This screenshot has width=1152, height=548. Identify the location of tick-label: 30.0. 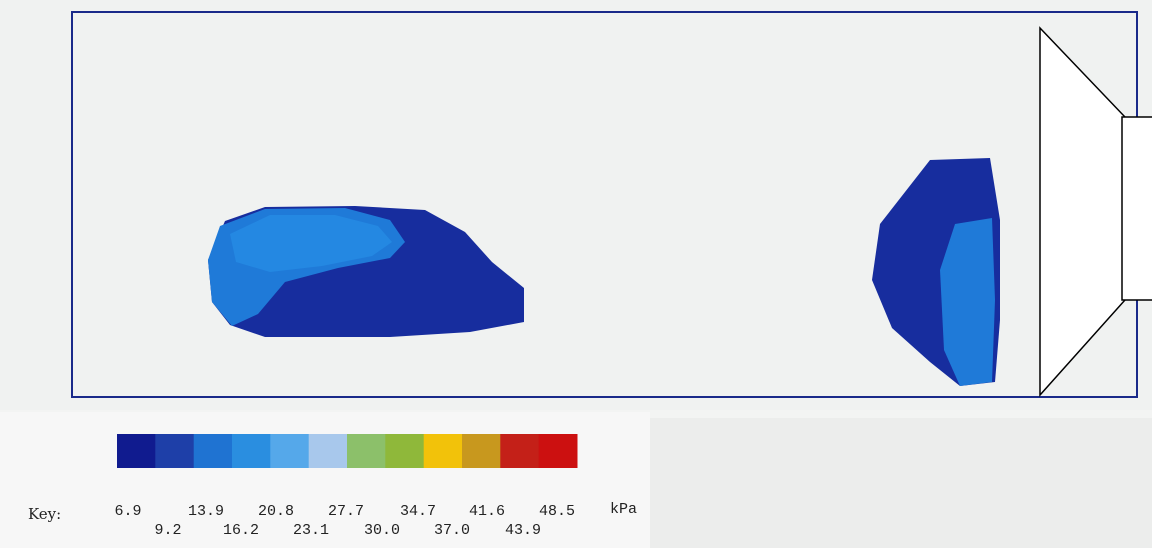
(382, 530).